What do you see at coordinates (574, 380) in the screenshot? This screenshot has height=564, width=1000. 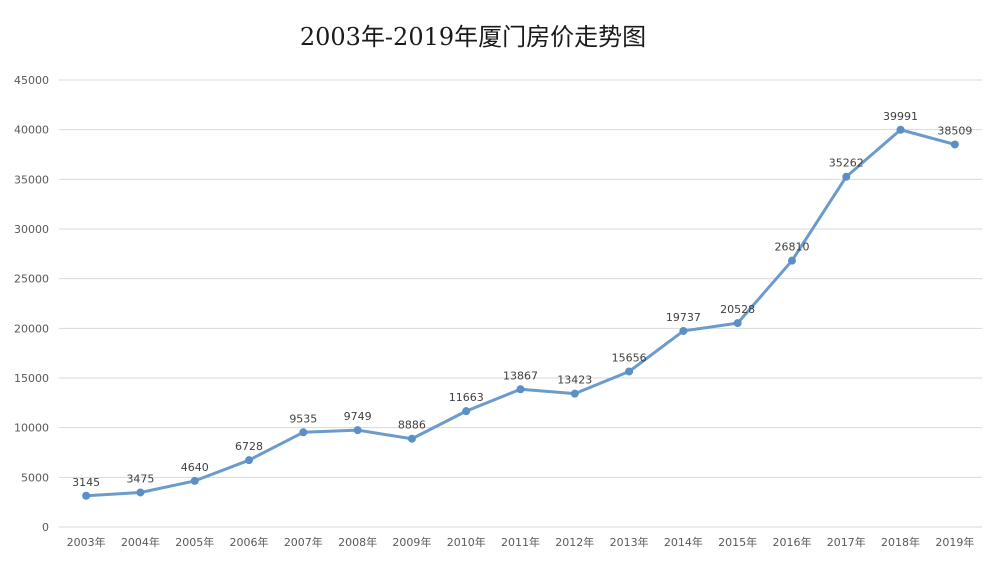 I see `data-label: 13423` at bounding box center [574, 380].